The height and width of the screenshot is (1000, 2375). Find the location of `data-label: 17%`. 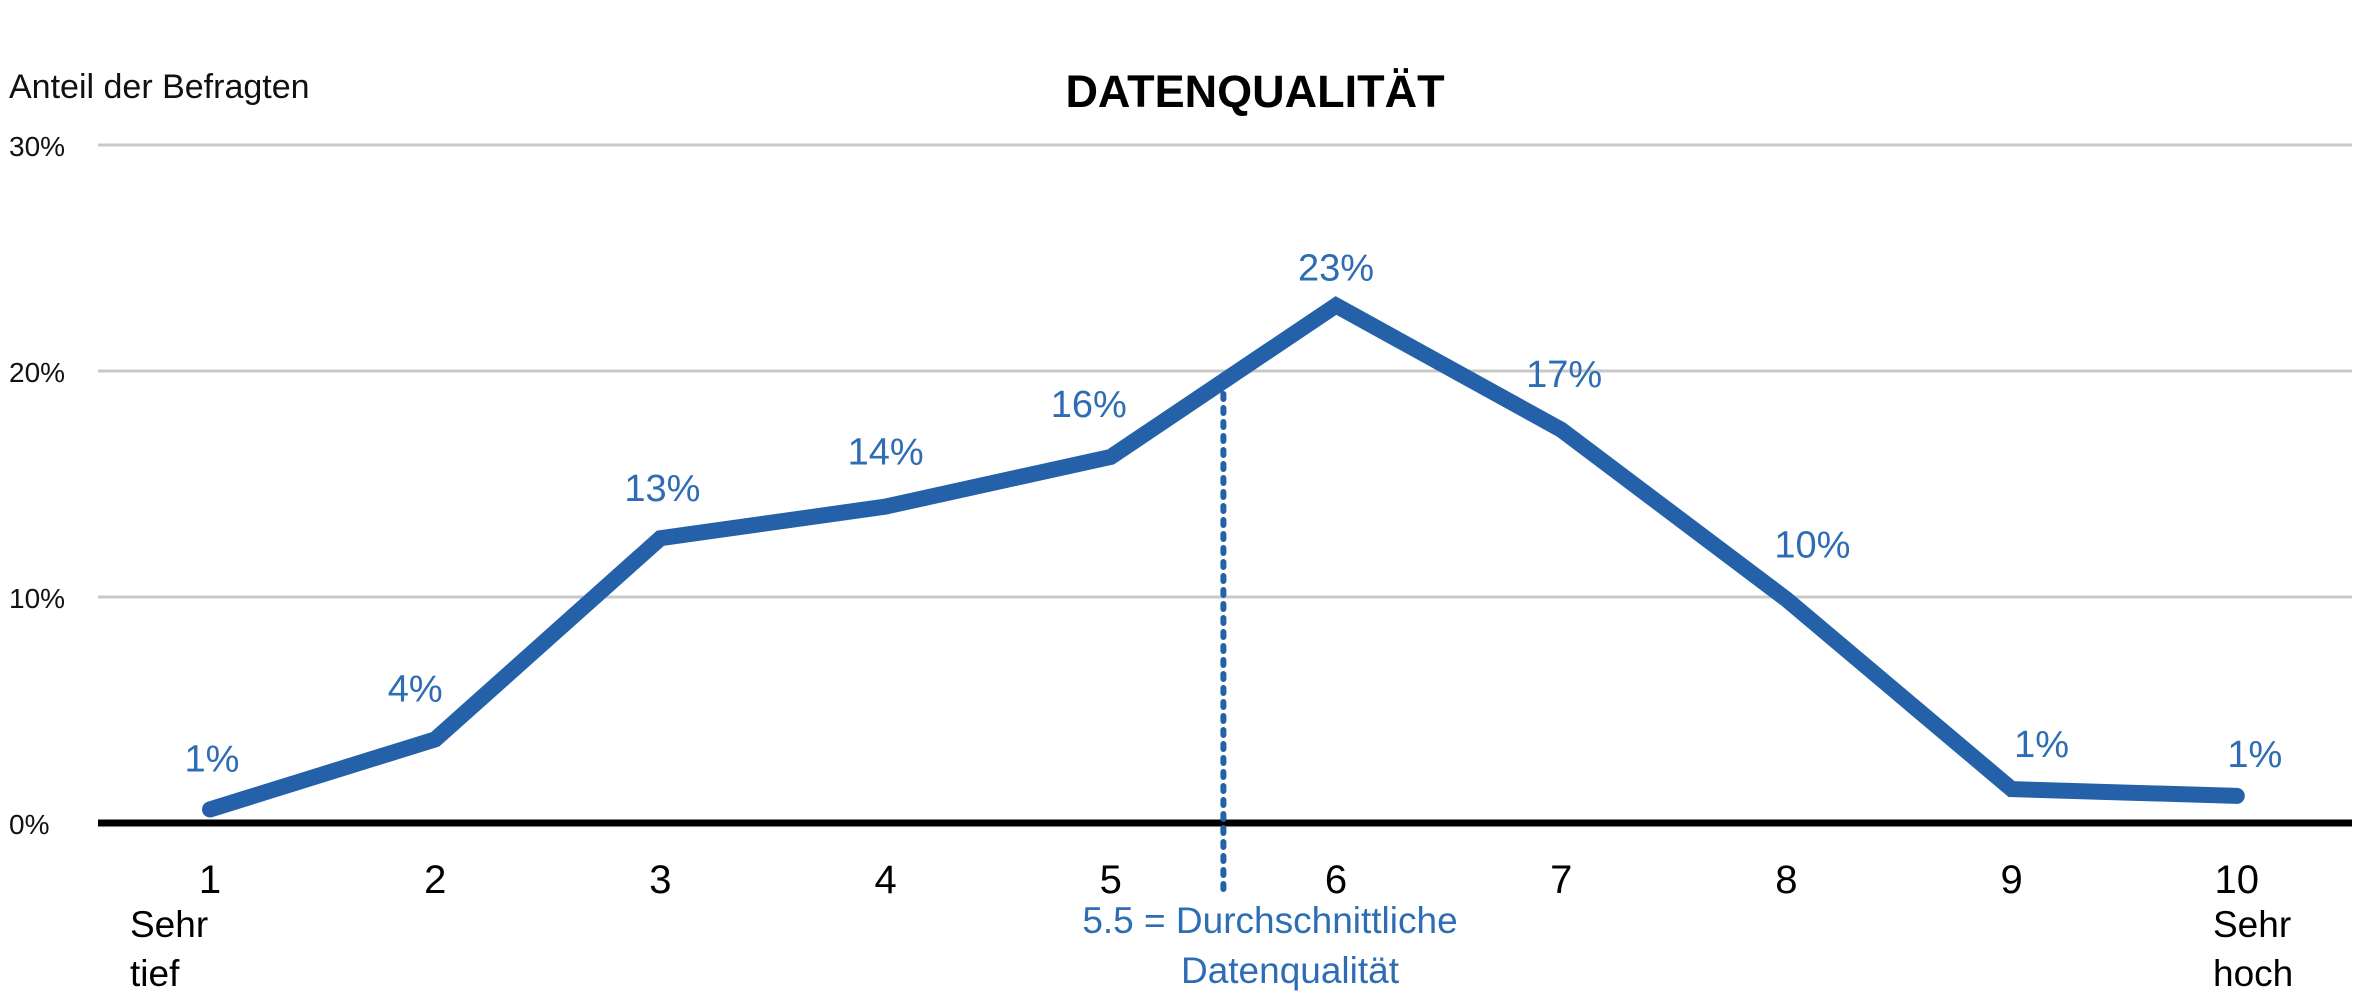

data-label: 17% is located at coordinates (1564, 375).